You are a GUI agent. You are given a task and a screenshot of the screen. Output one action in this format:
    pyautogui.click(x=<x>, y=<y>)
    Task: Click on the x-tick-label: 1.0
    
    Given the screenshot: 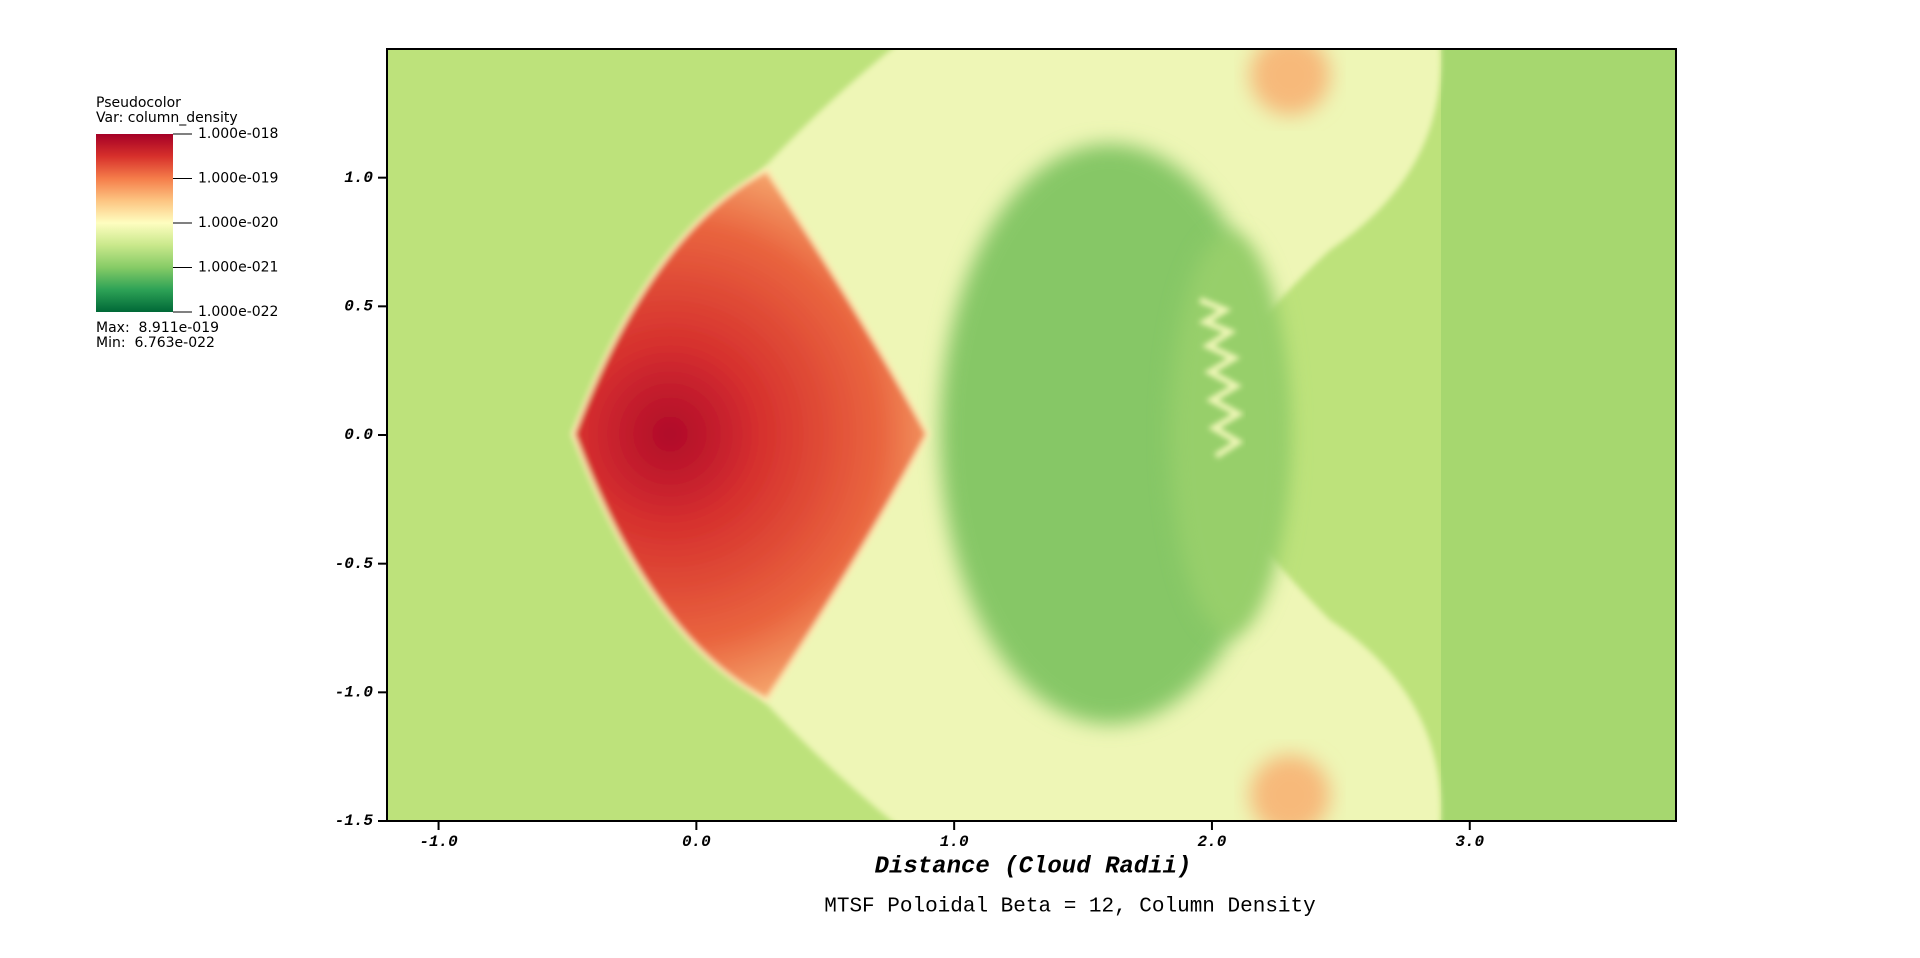 What is the action you would take?
    pyautogui.click(x=954, y=842)
    